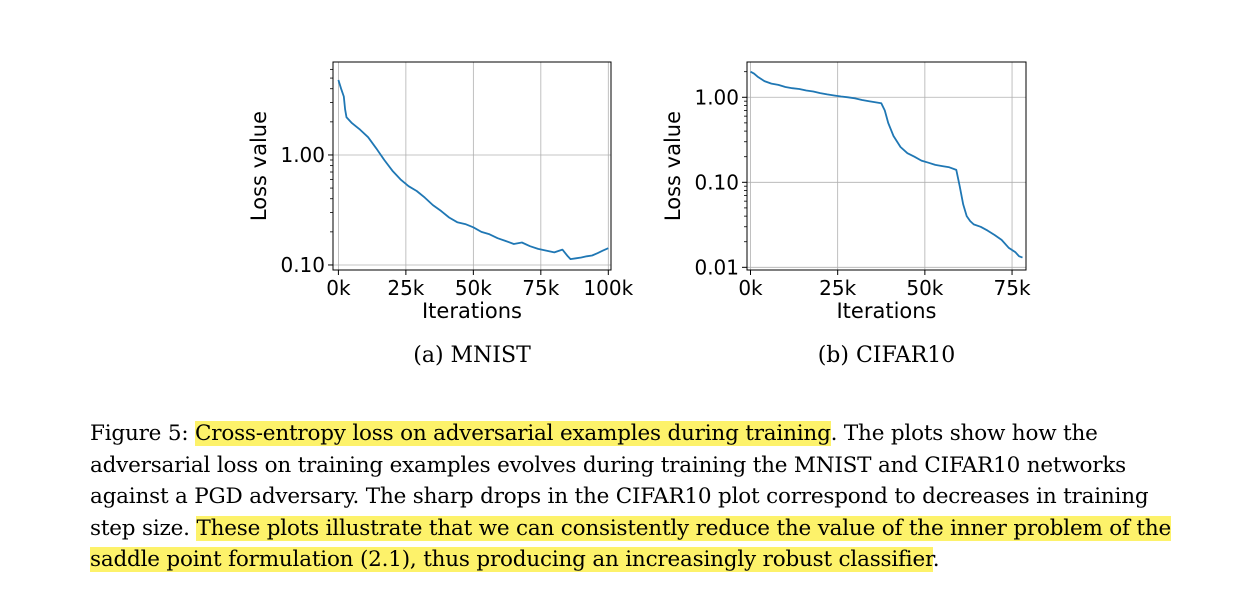 Image resolution: width=1245 pixels, height=595 pixels. Describe the element at coordinates (142, 433) in the screenshot. I see `caption-label: Figure 5:` at that location.